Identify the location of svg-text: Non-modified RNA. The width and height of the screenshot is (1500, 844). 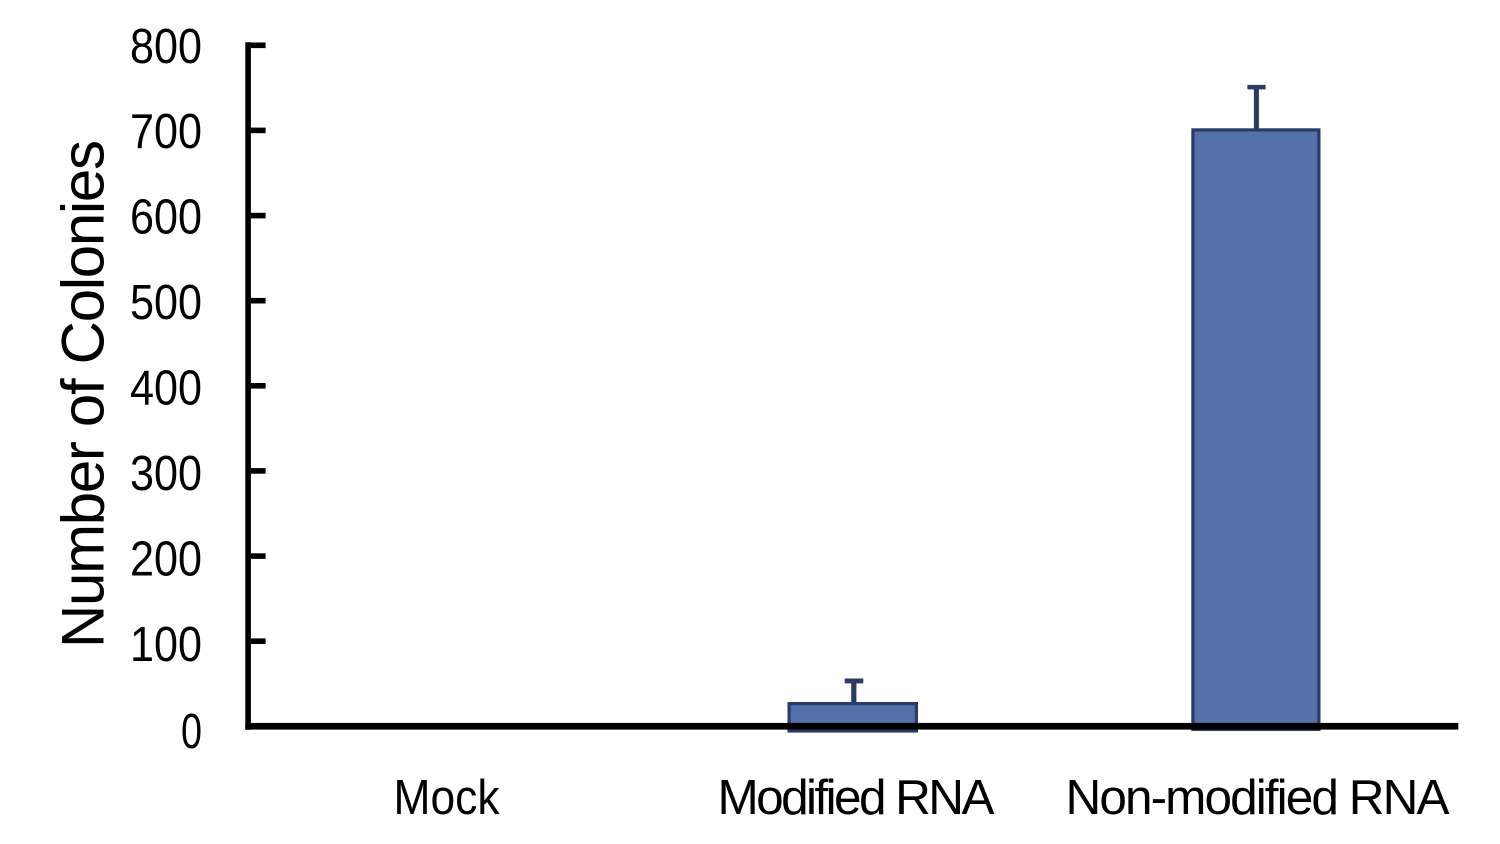
(1258, 797).